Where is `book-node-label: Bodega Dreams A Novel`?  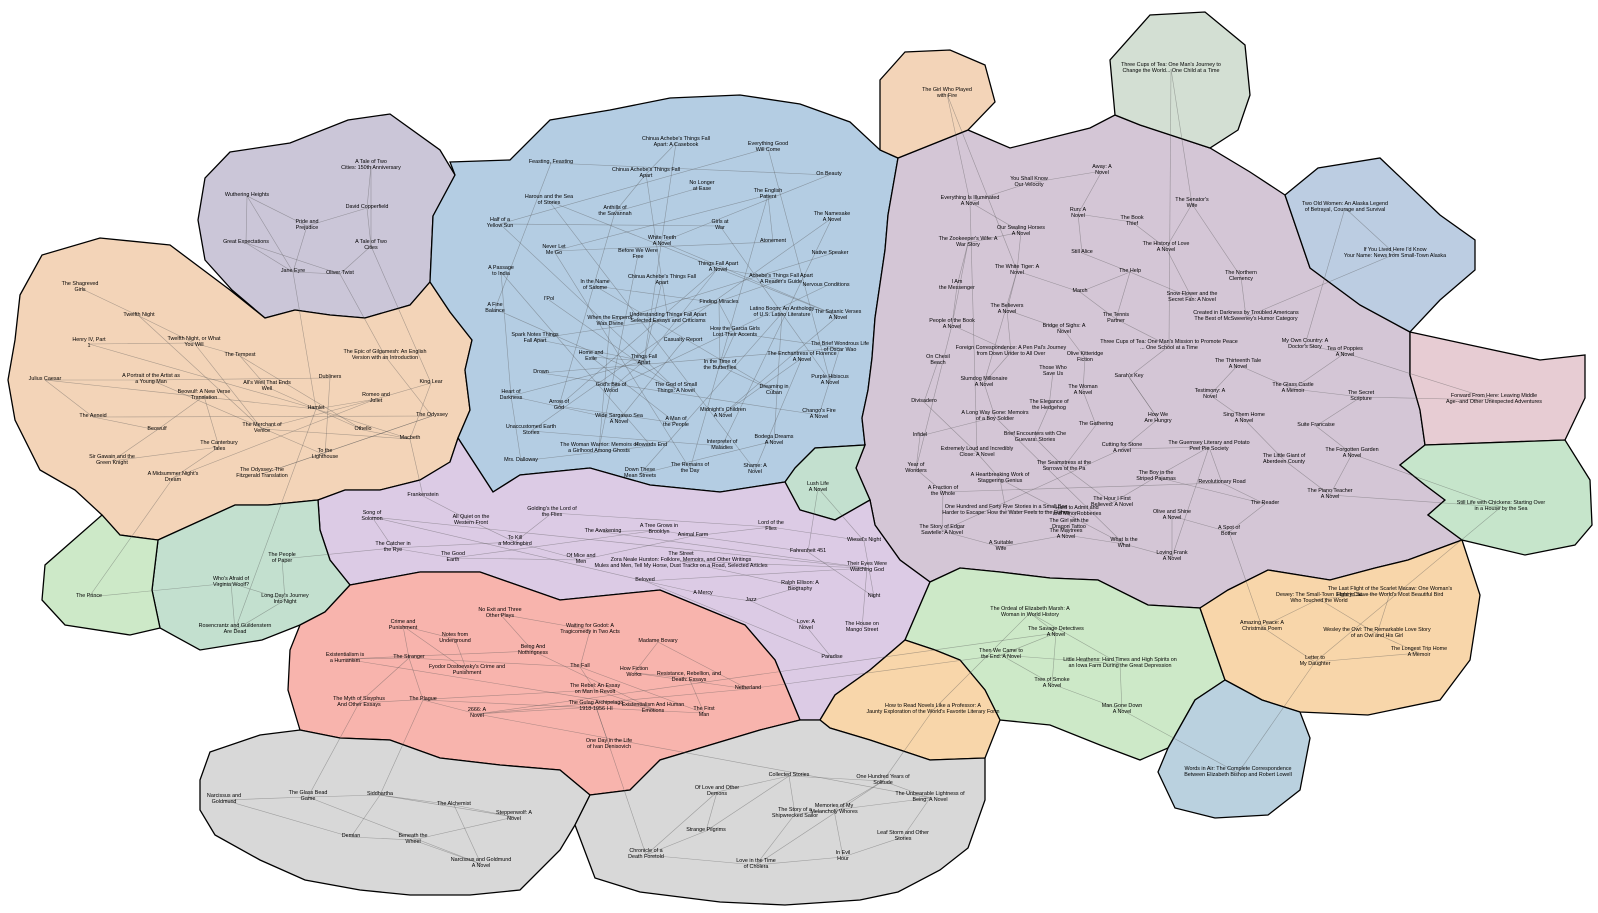
book-node-label: Bodega Dreams A Novel is located at coordinates (774, 440).